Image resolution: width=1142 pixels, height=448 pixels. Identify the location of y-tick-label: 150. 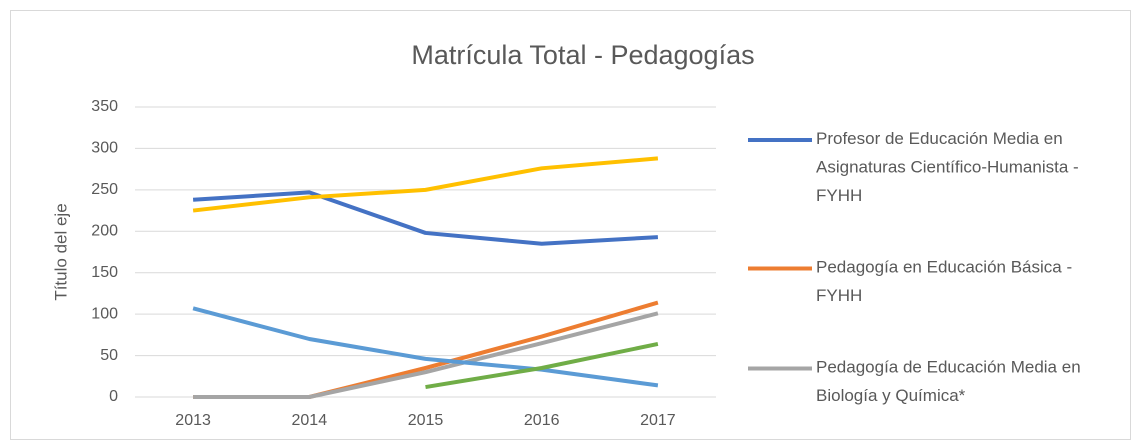
(104, 272).